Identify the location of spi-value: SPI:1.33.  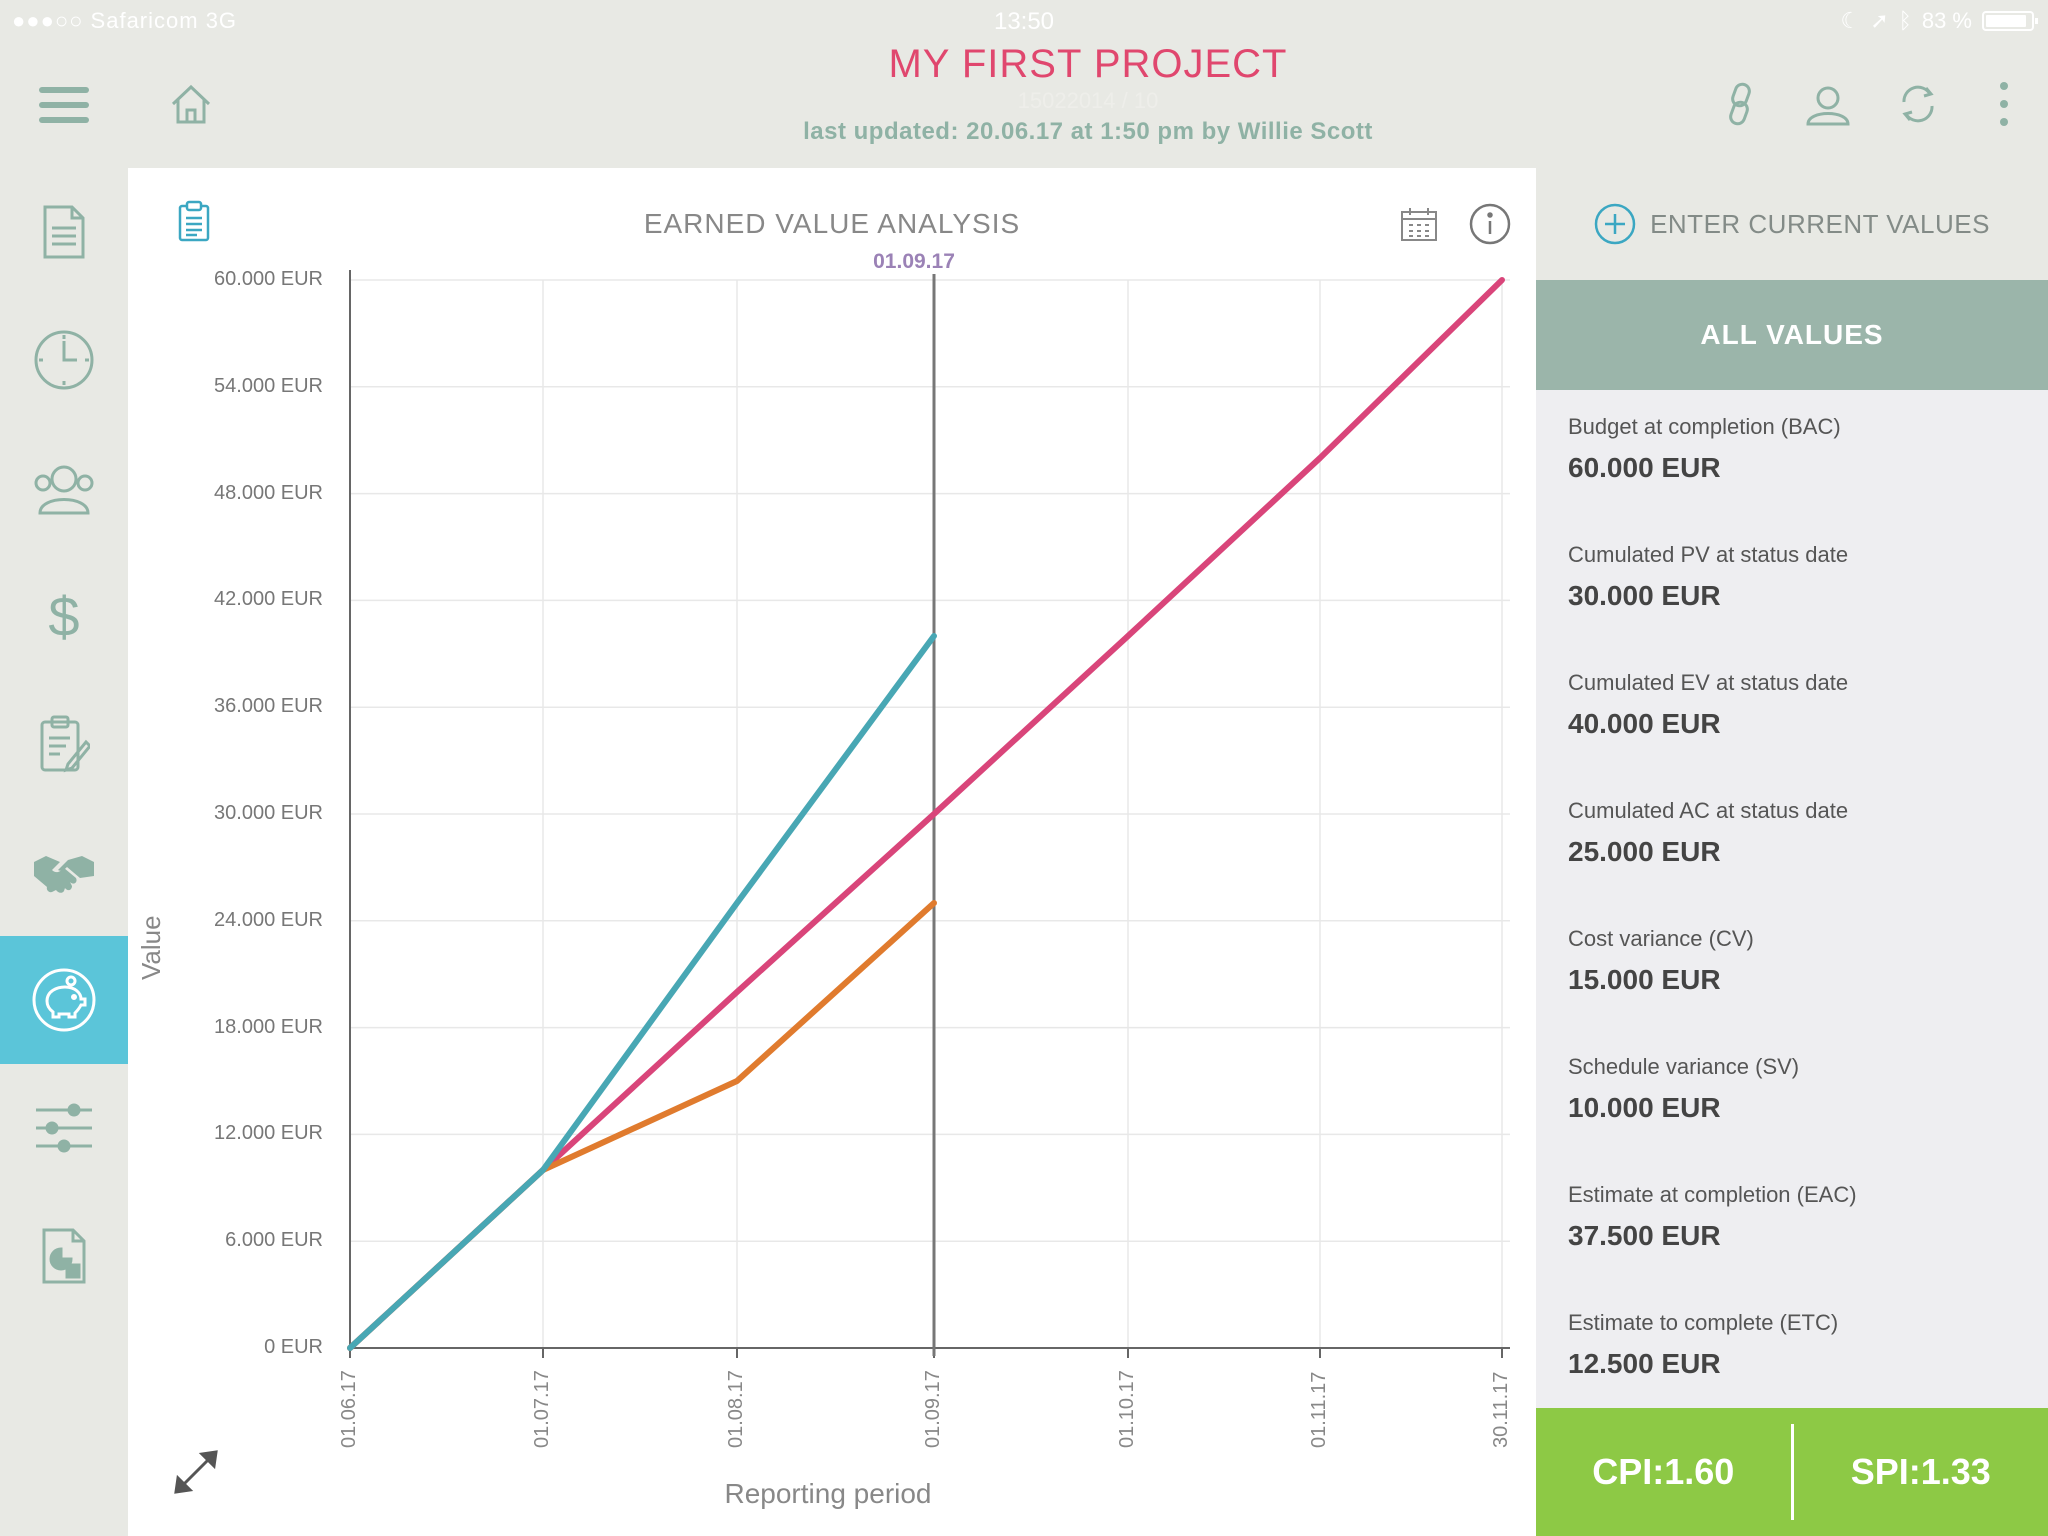
(1920, 1471).